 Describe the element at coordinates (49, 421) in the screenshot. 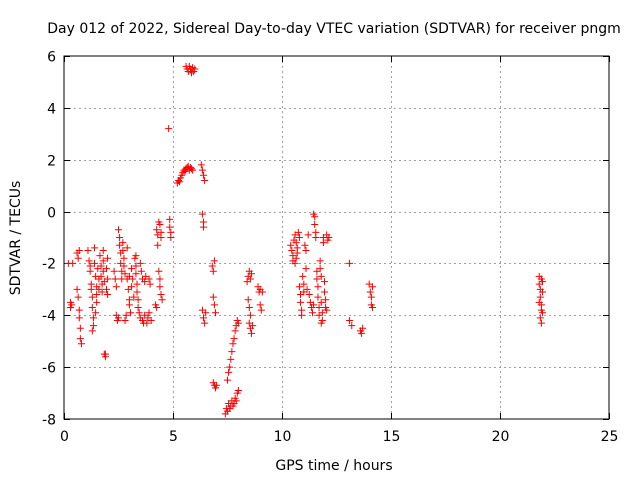

I see `y-tick-label: -8` at that location.